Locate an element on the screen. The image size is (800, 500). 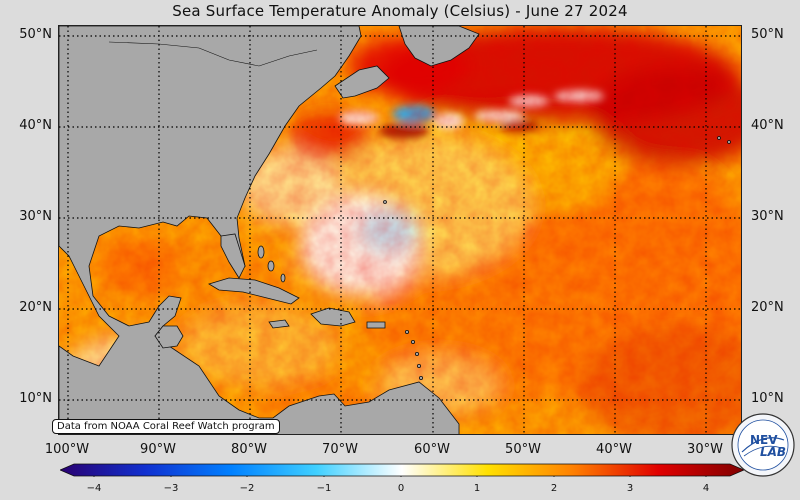
colorbar-tick-label: −4 is located at coordinates (94, 488).